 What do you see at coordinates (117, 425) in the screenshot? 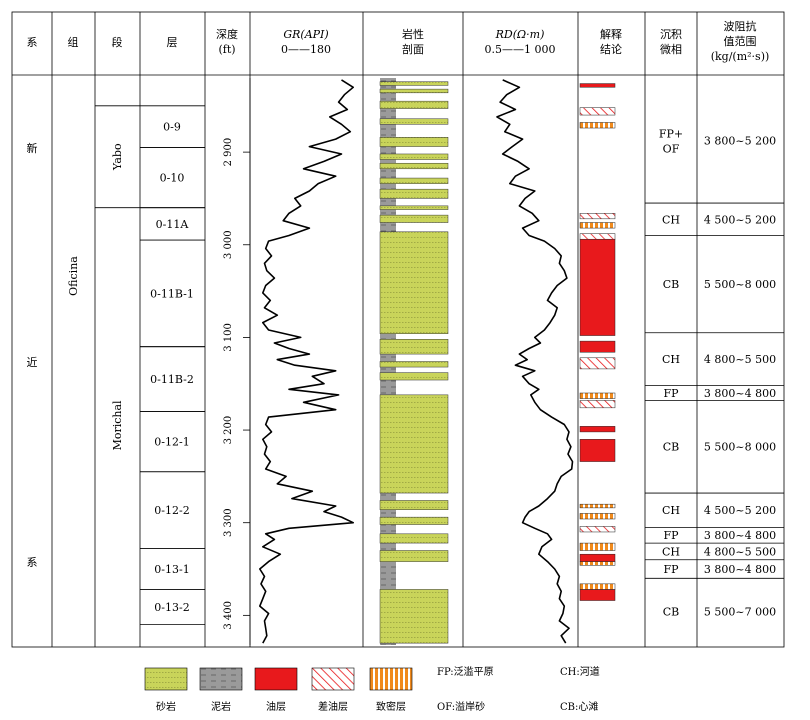
I see `section-name: Morichal` at bounding box center [117, 425].